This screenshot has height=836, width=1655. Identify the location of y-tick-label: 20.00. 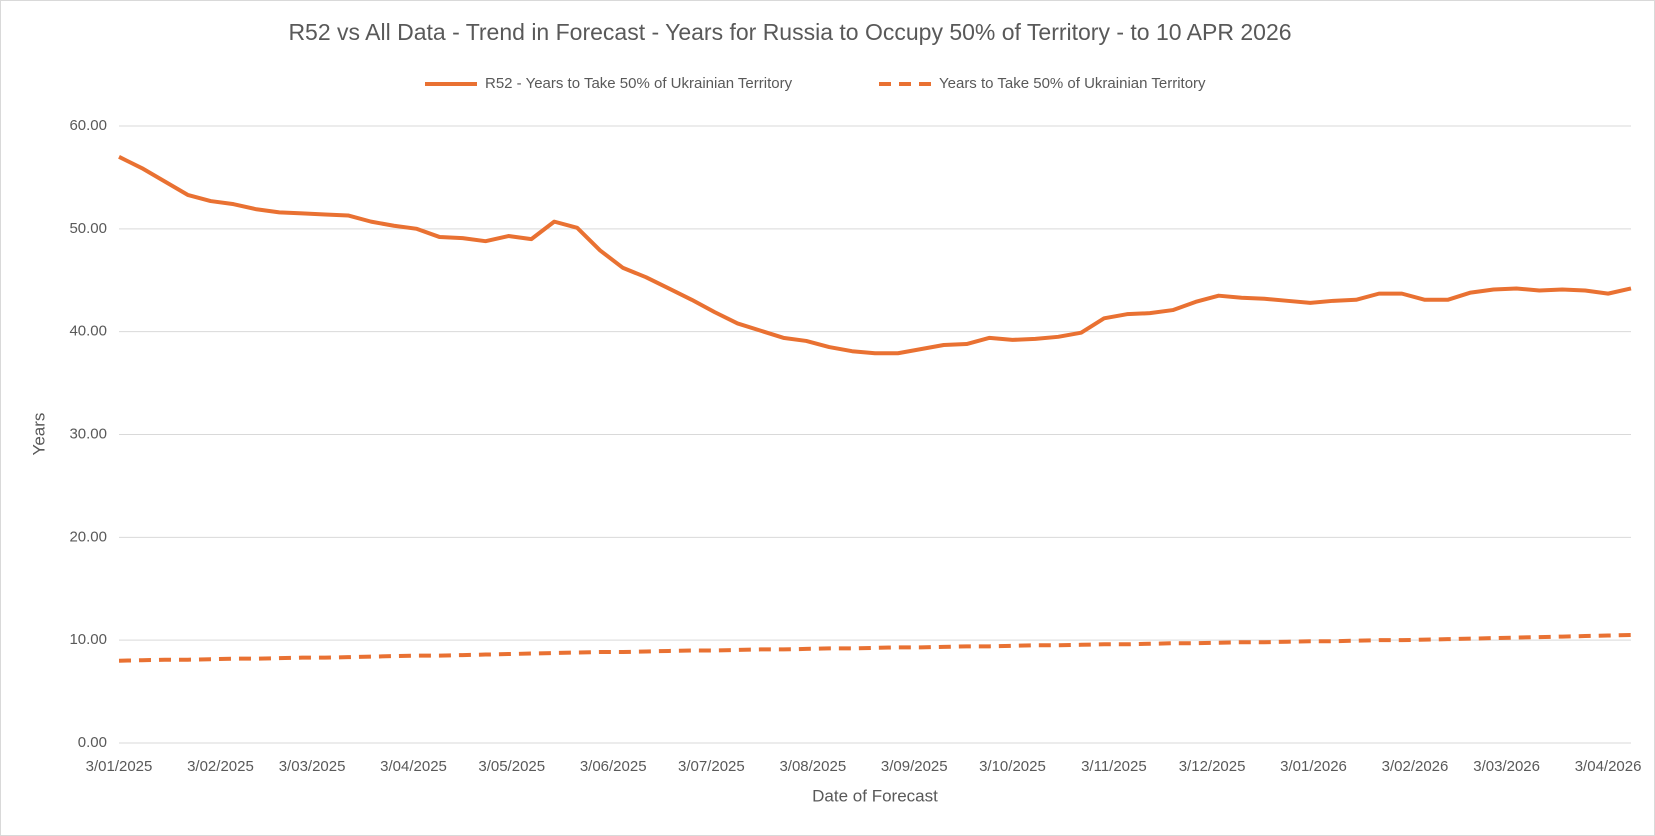
(88, 536).